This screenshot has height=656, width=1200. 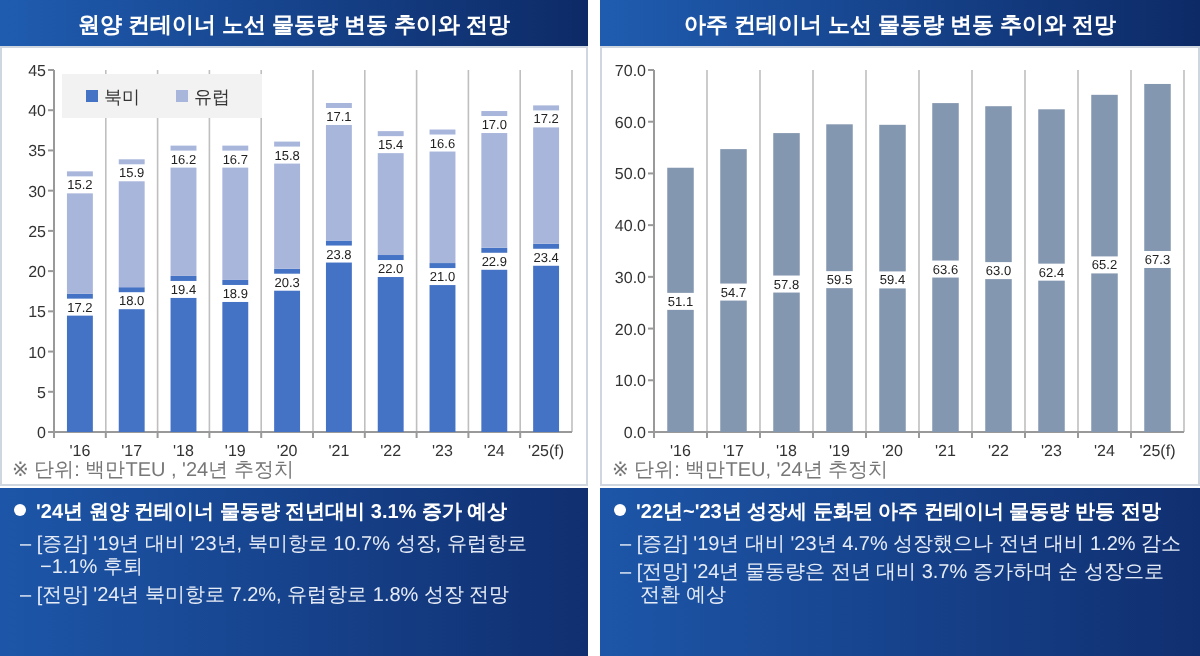 I want to click on y-tick-label: 0.0, so click(x=635, y=433).